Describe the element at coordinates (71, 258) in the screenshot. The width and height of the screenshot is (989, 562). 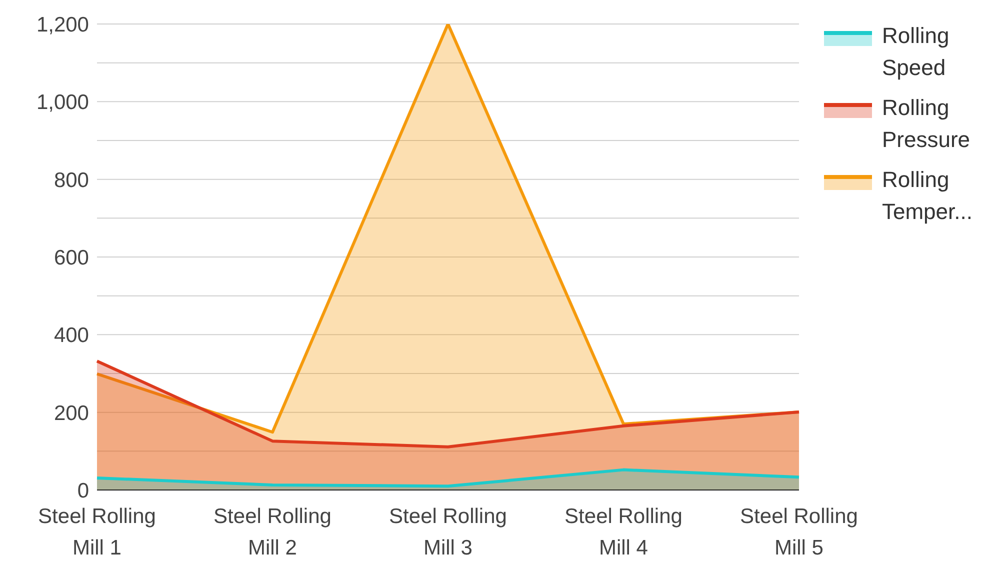
I see `y-tick-label: 600` at that location.